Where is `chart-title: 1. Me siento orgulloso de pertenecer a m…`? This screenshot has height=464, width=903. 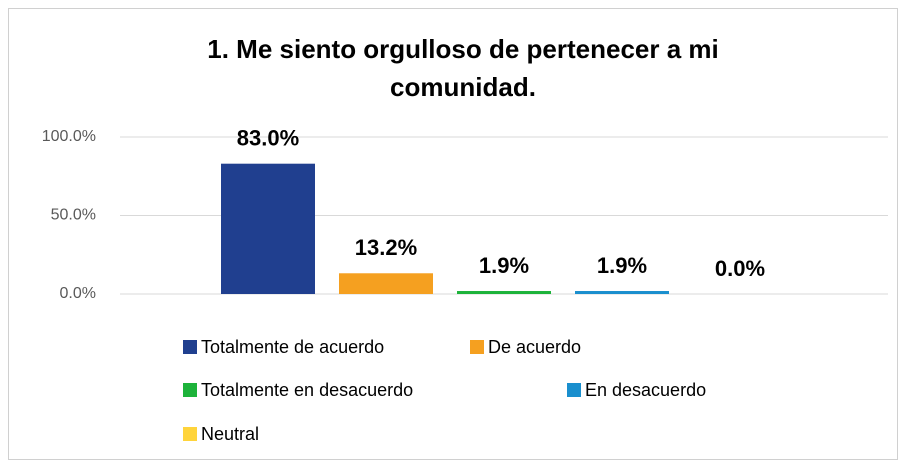
chart-title: 1. Me siento orgulloso de pertenecer a m… is located at coordinates (463, 68).